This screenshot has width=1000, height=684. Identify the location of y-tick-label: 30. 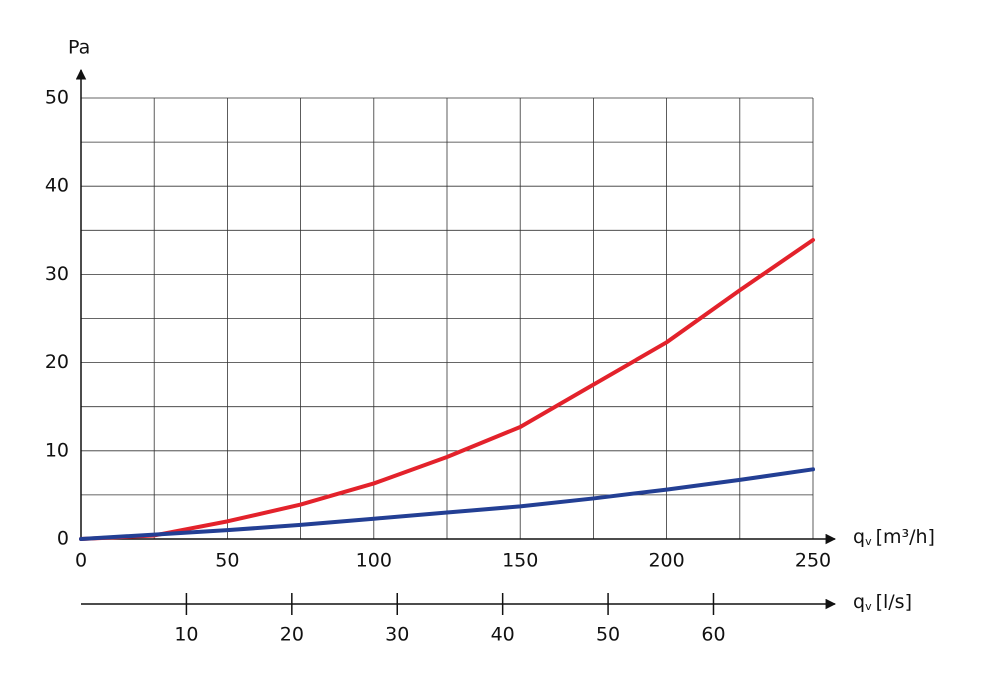
(57, 274).